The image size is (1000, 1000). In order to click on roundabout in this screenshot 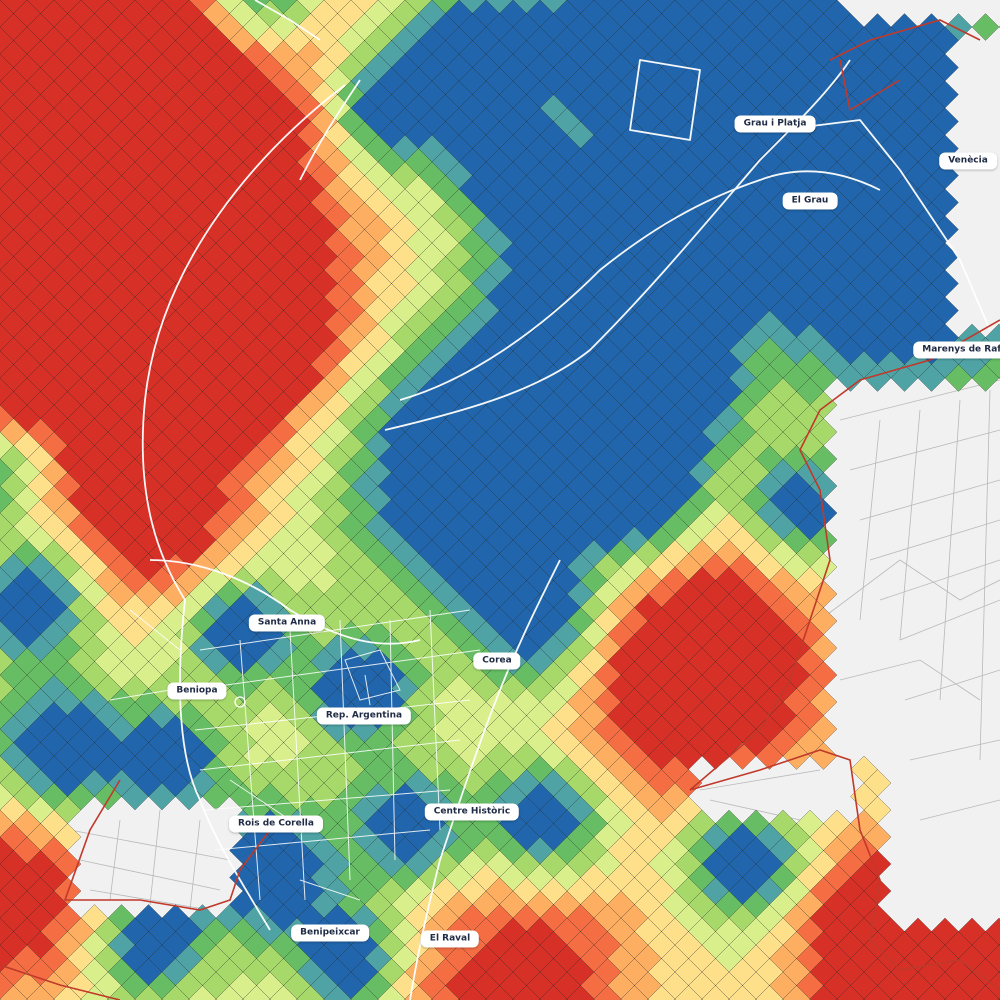, I will do `click(240, 702)`.